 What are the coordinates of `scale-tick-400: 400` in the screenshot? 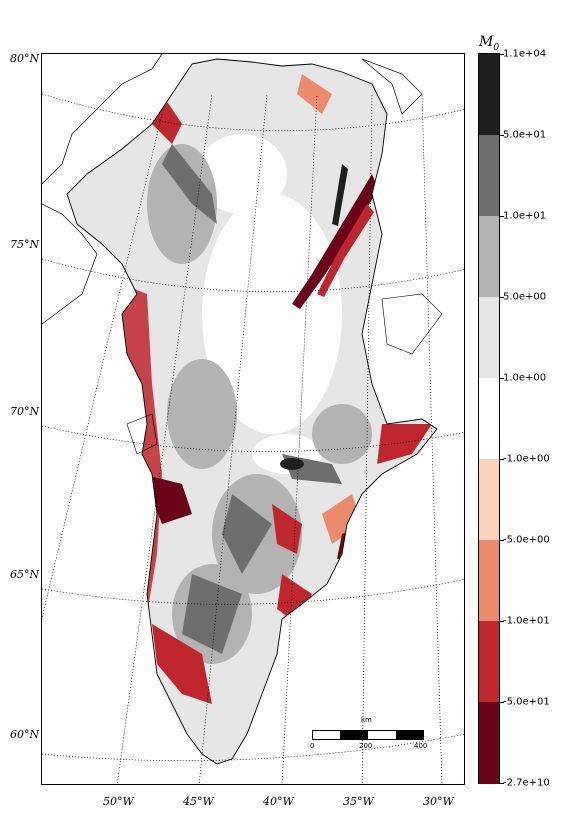 It's located at (421, 746).